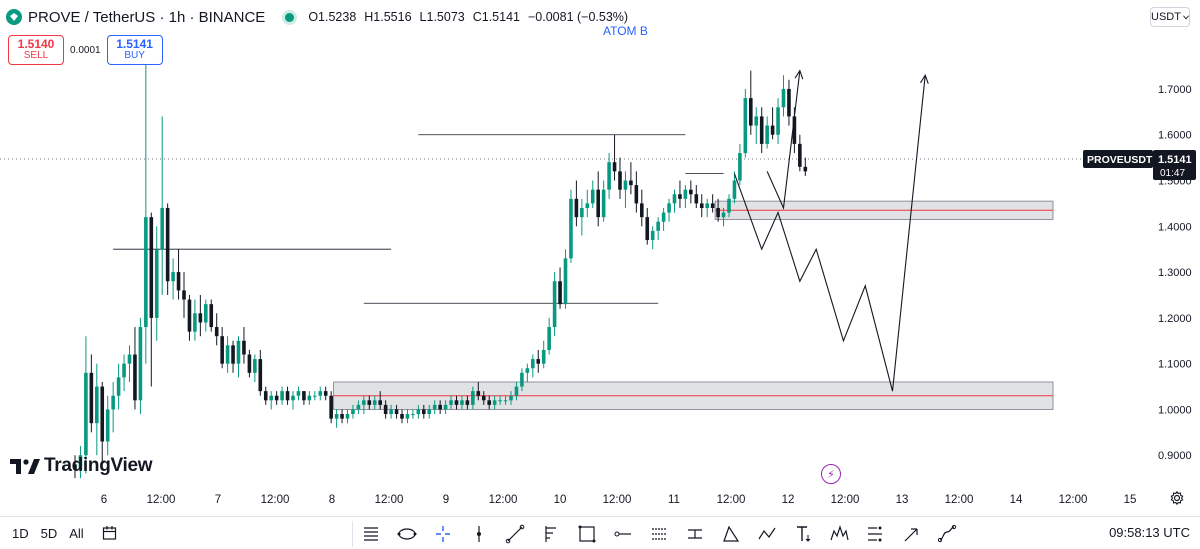 Image resolution: width=1200 pixels, height=549 pixels. What do you see at coordinates (407, 534) in the screenshot?
I see `shape-ellipse-tool-button` at bounding box center [407, 534].